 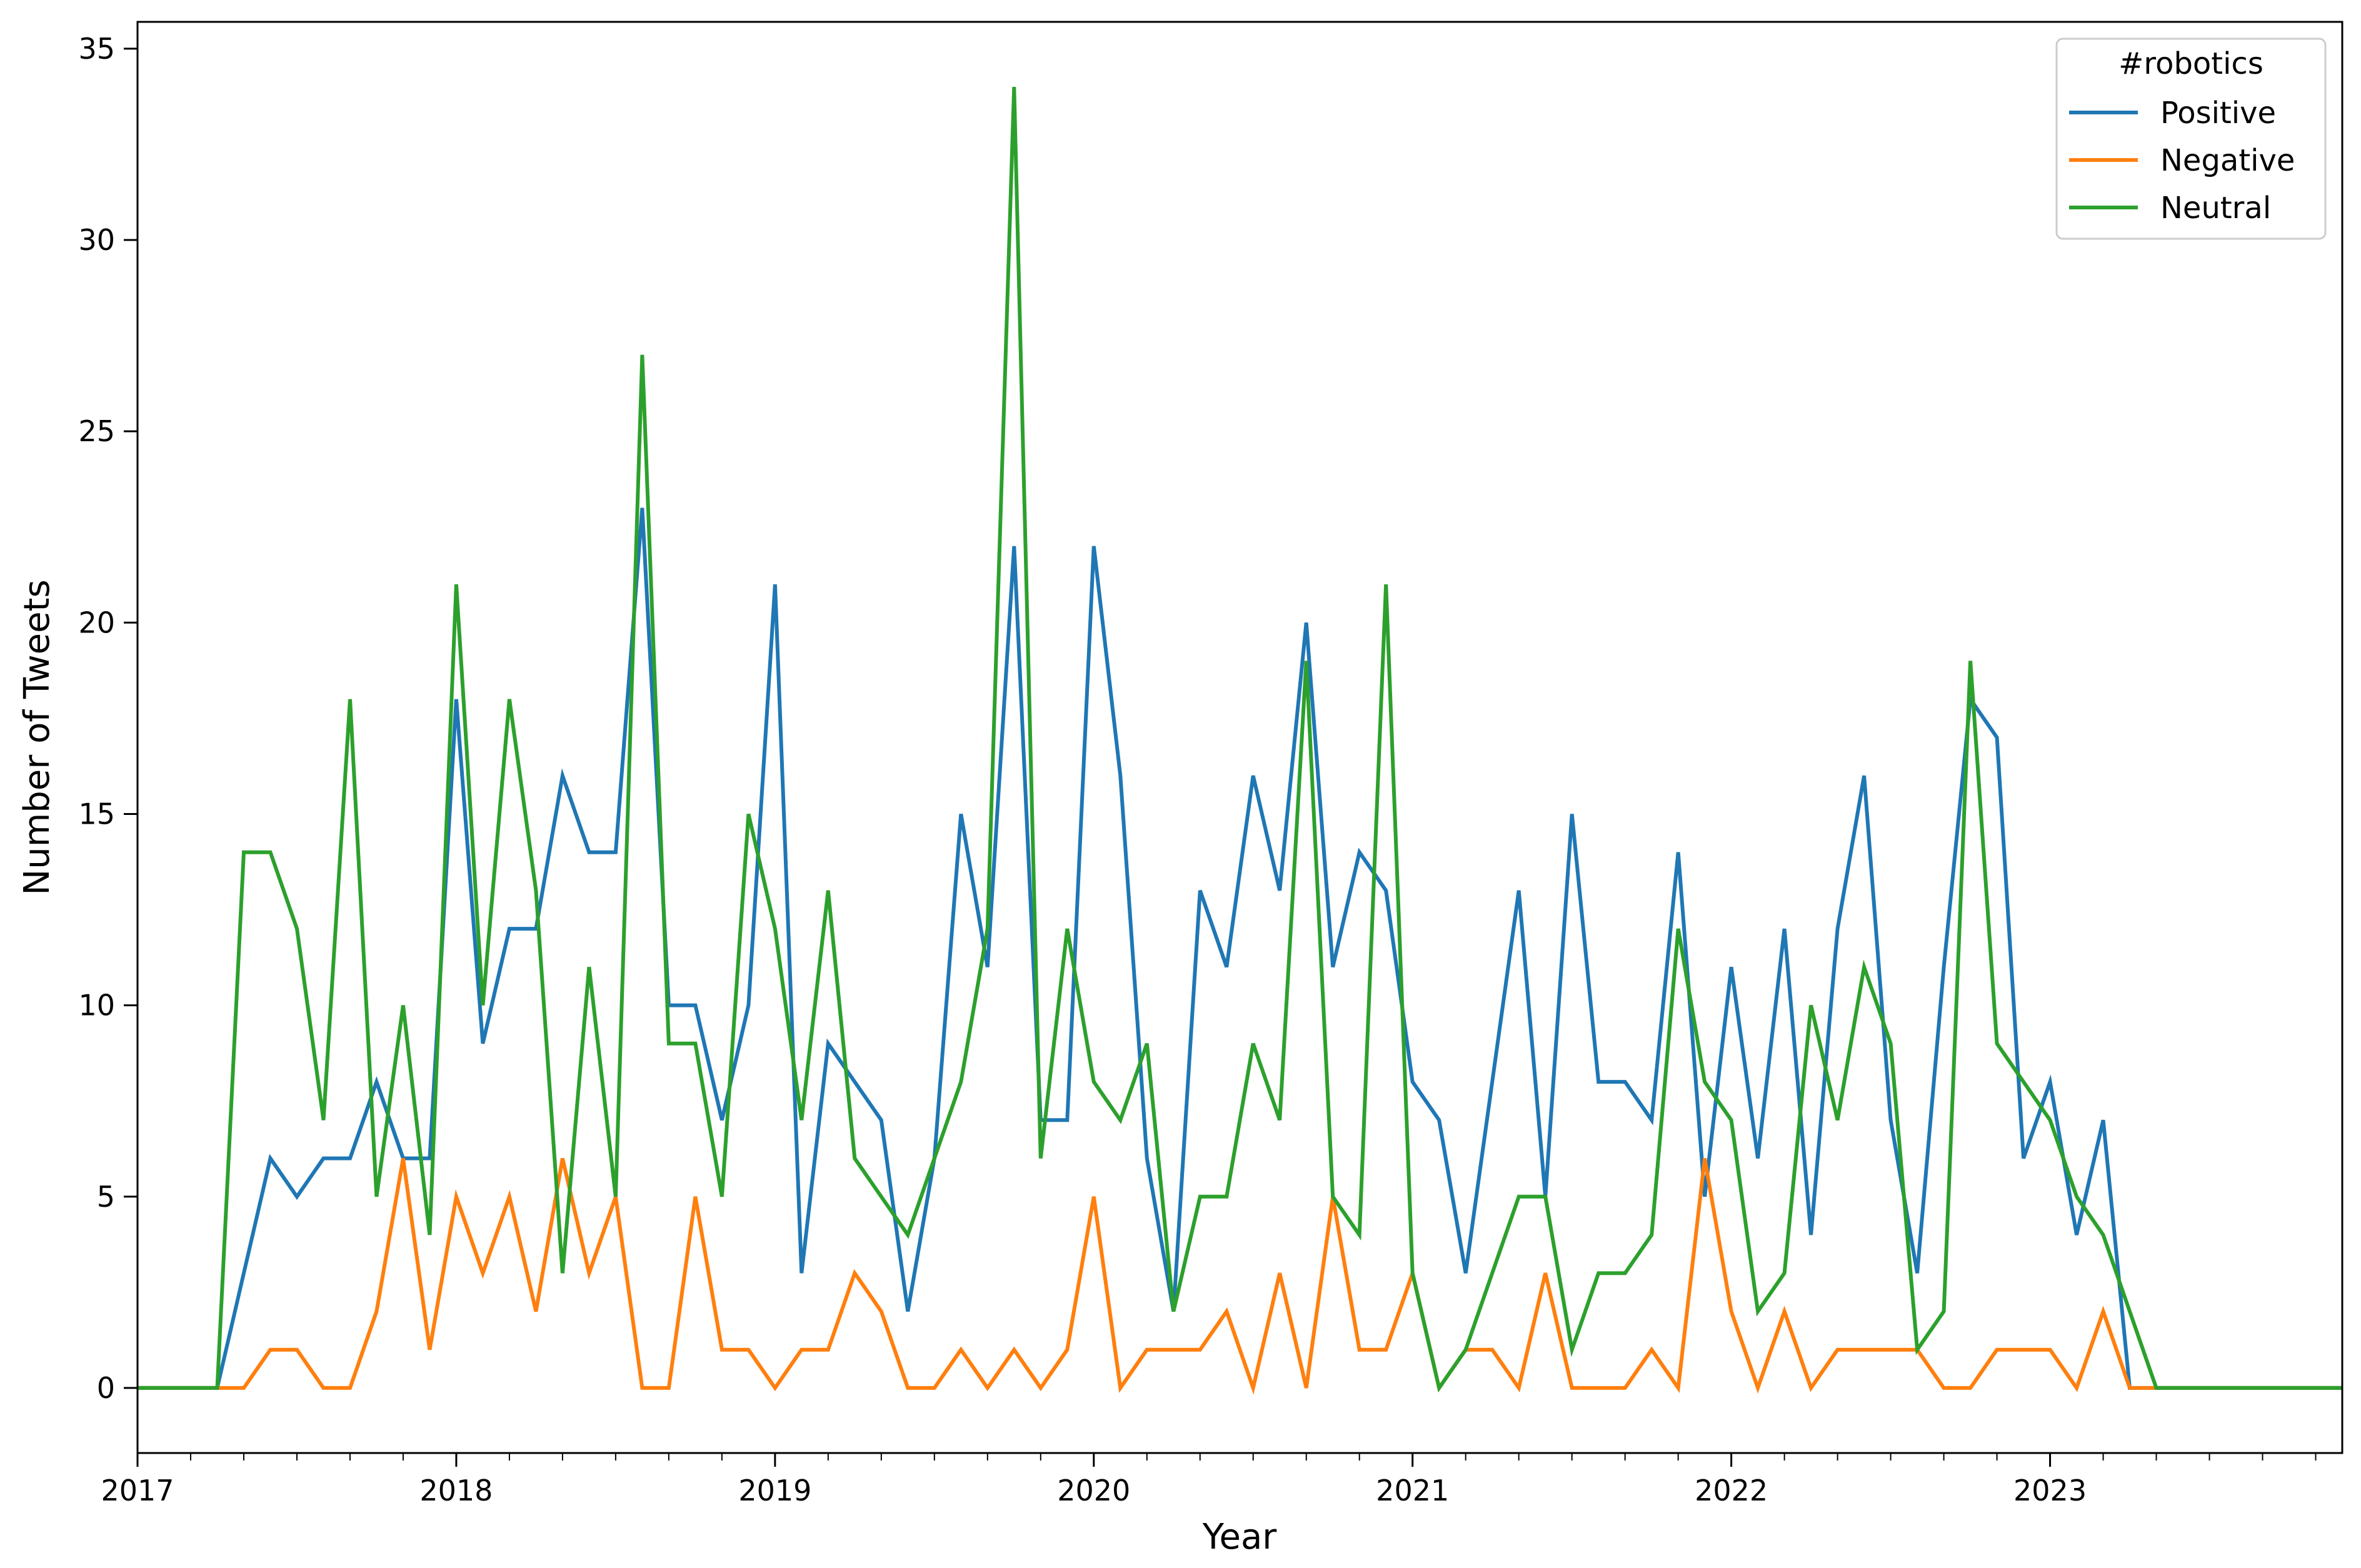 What do you see at coordinates (1732, 1490) in the screenshot?
I see `x-tick-label: 2022` at bounding box center [1732, 1490].